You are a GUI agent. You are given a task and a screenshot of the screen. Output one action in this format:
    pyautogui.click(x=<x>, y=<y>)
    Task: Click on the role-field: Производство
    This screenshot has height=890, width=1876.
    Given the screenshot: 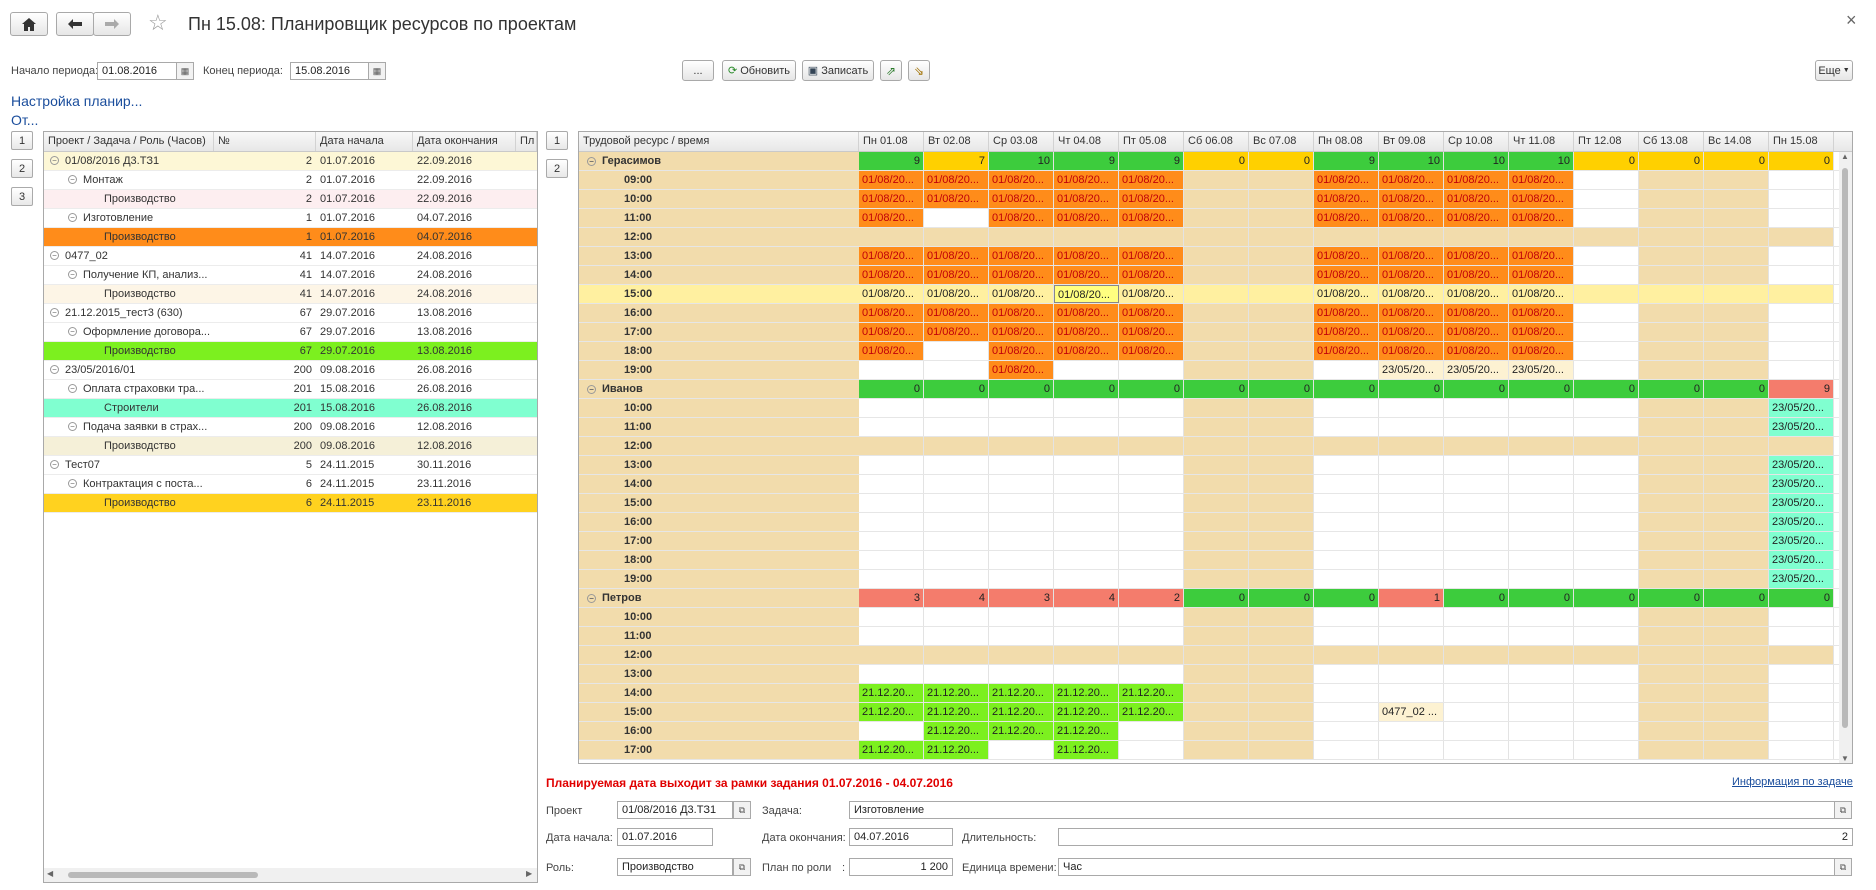 What is the action you would take?
    pyautogui.click(x=675, y=867)
    